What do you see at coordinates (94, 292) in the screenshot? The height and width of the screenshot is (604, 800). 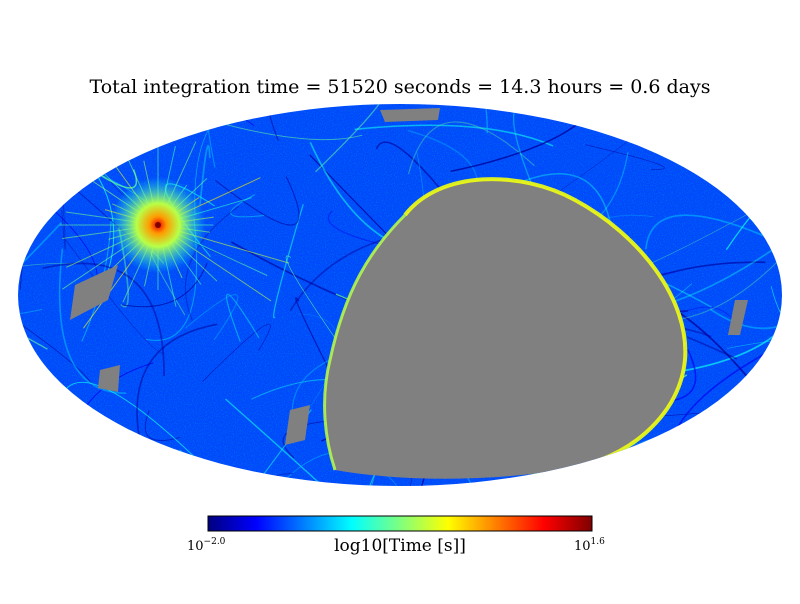 I see `unobserved-region-left` at bounding box center [94, 292].